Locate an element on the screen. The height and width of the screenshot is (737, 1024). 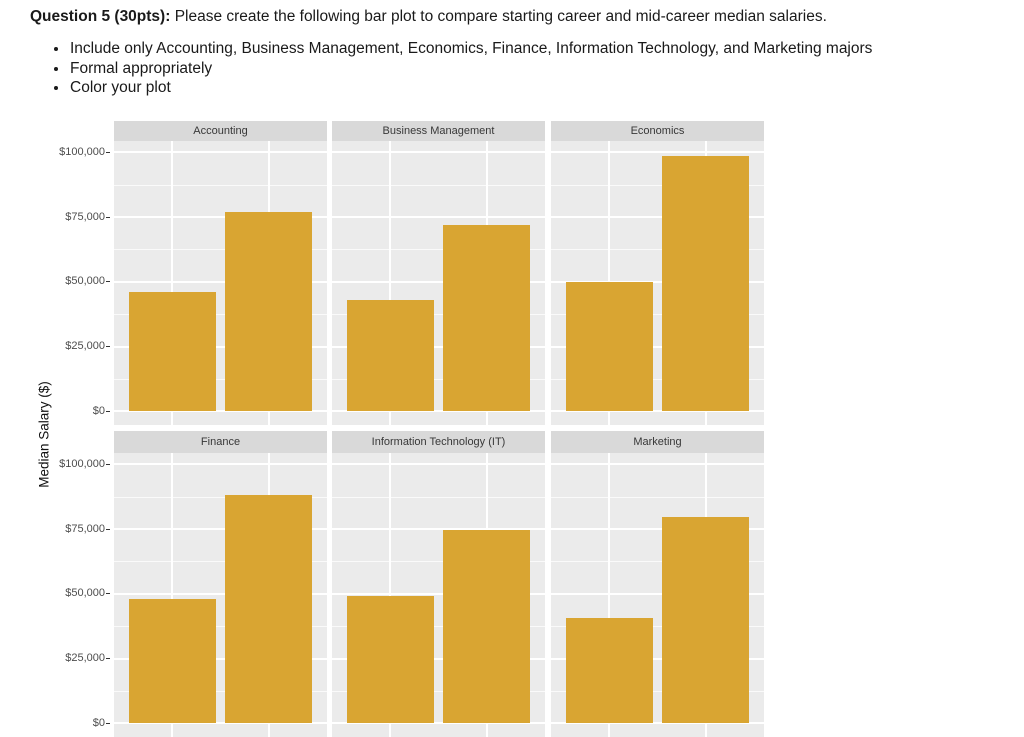
facet-title: Finance is located at coordinates (220, 442).